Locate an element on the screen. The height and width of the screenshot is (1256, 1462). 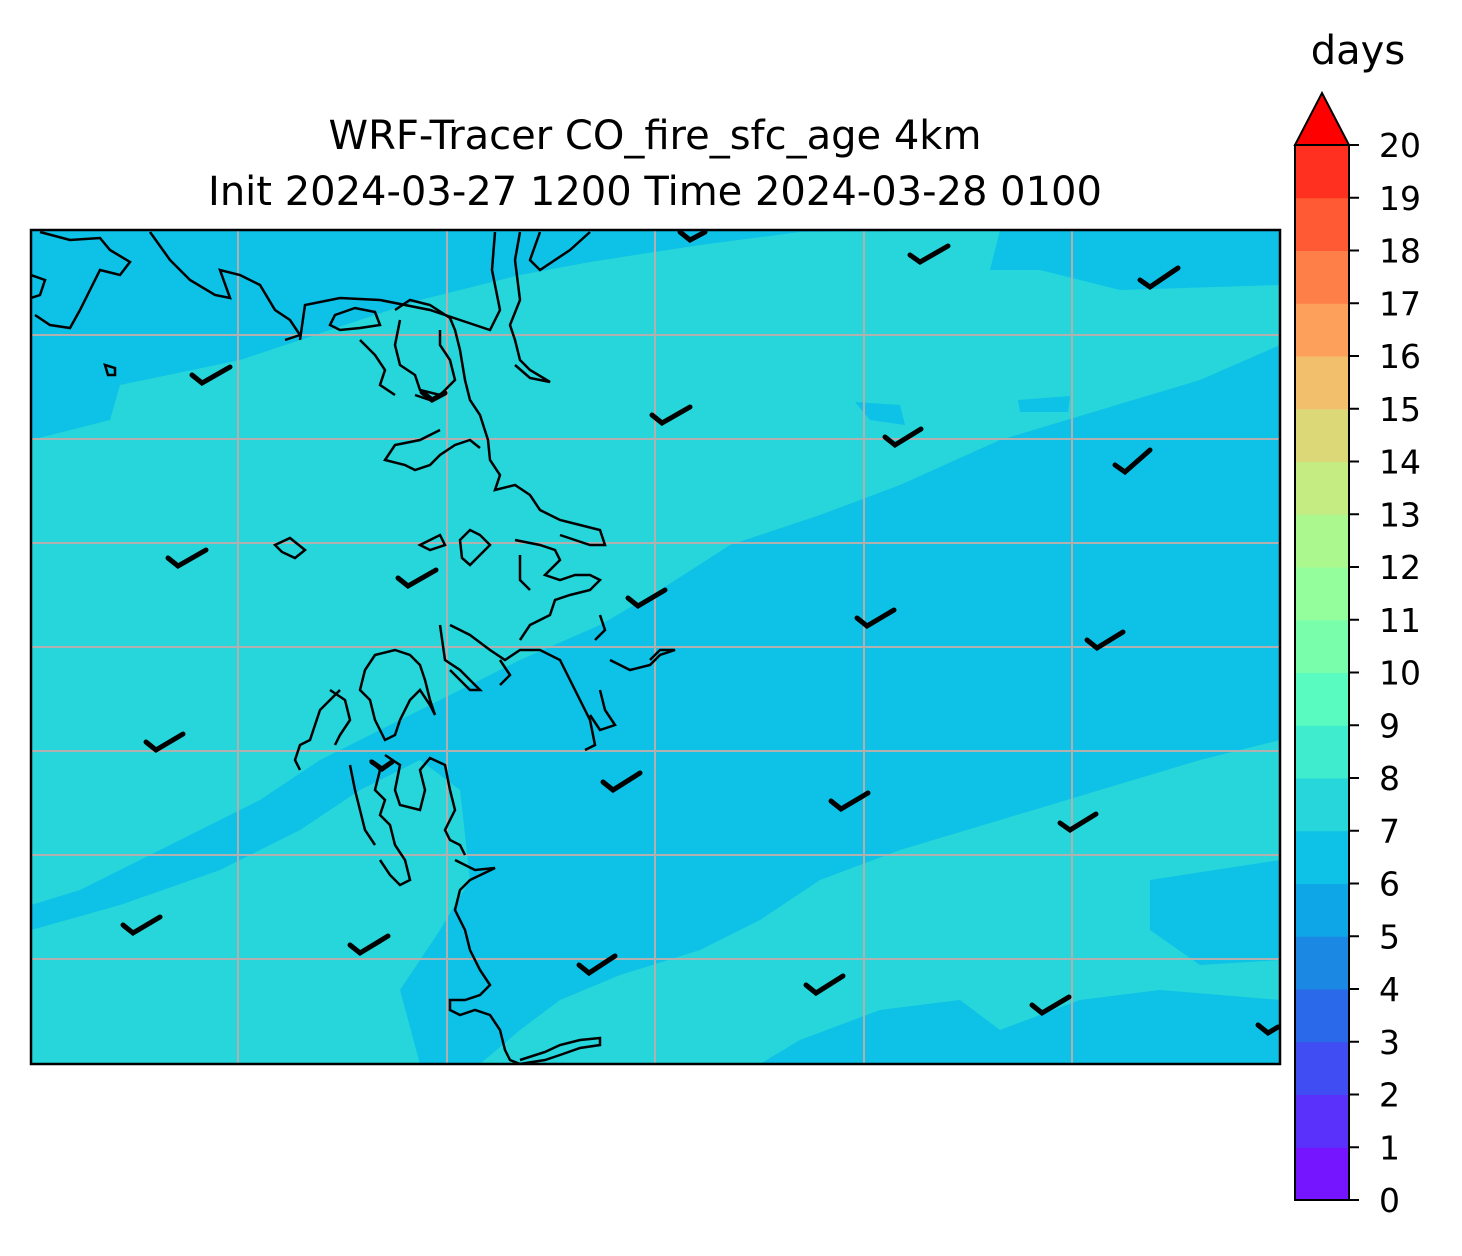
colorbar-extend-triangle is located at coordinates (1322, 118).